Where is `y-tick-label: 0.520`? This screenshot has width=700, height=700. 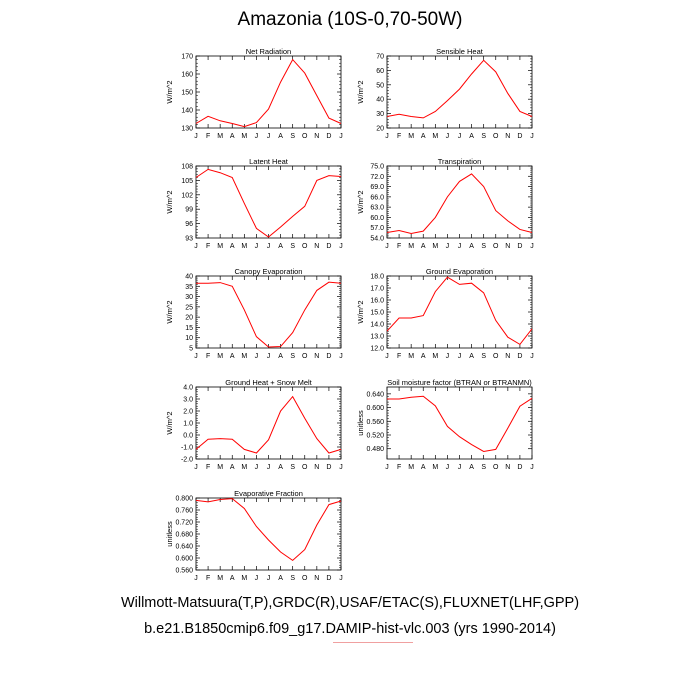 y-tick-label: 0.520 is located at coordinates (375, 436).